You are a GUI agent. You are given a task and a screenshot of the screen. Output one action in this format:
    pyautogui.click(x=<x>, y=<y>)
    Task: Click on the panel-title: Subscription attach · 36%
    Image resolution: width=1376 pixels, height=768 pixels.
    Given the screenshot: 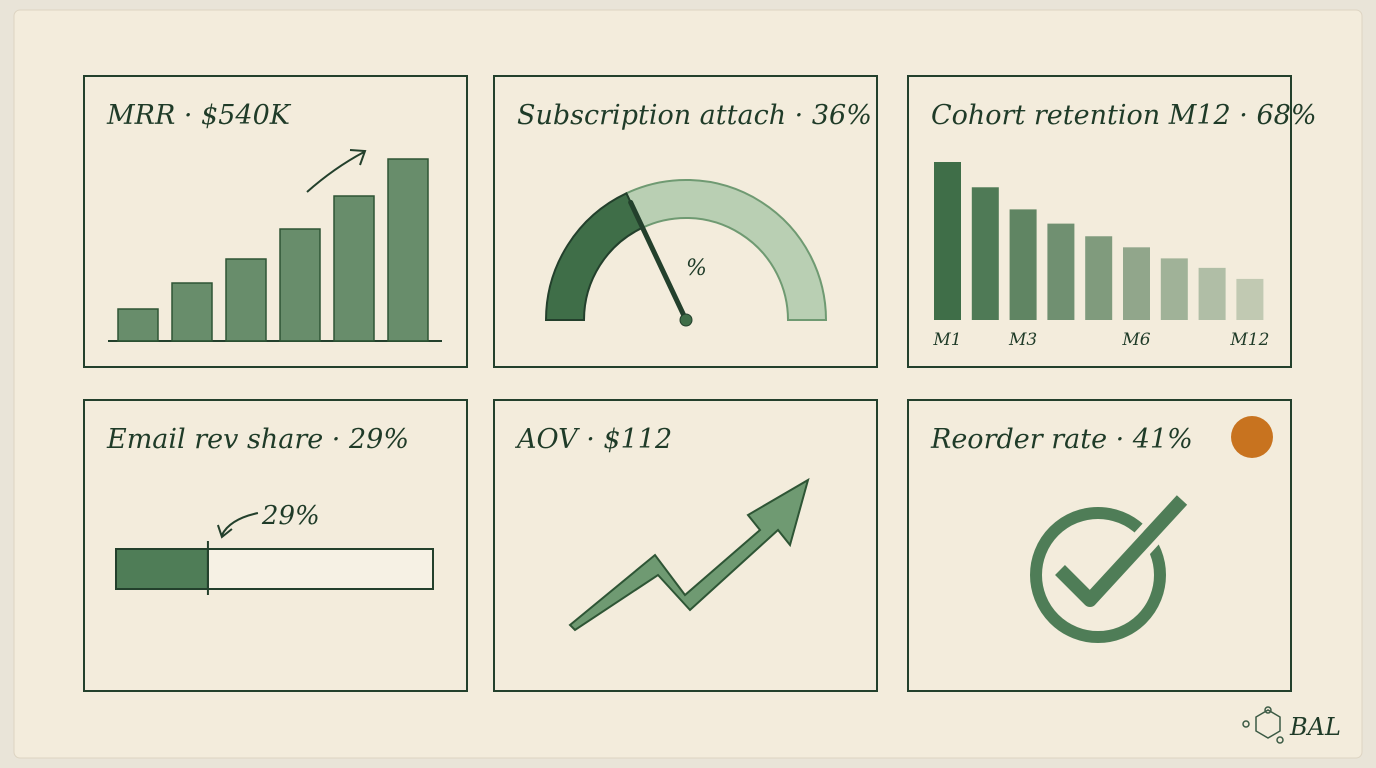 What is the action you would take?
    pyautogui.click(x=694, y=115)
    